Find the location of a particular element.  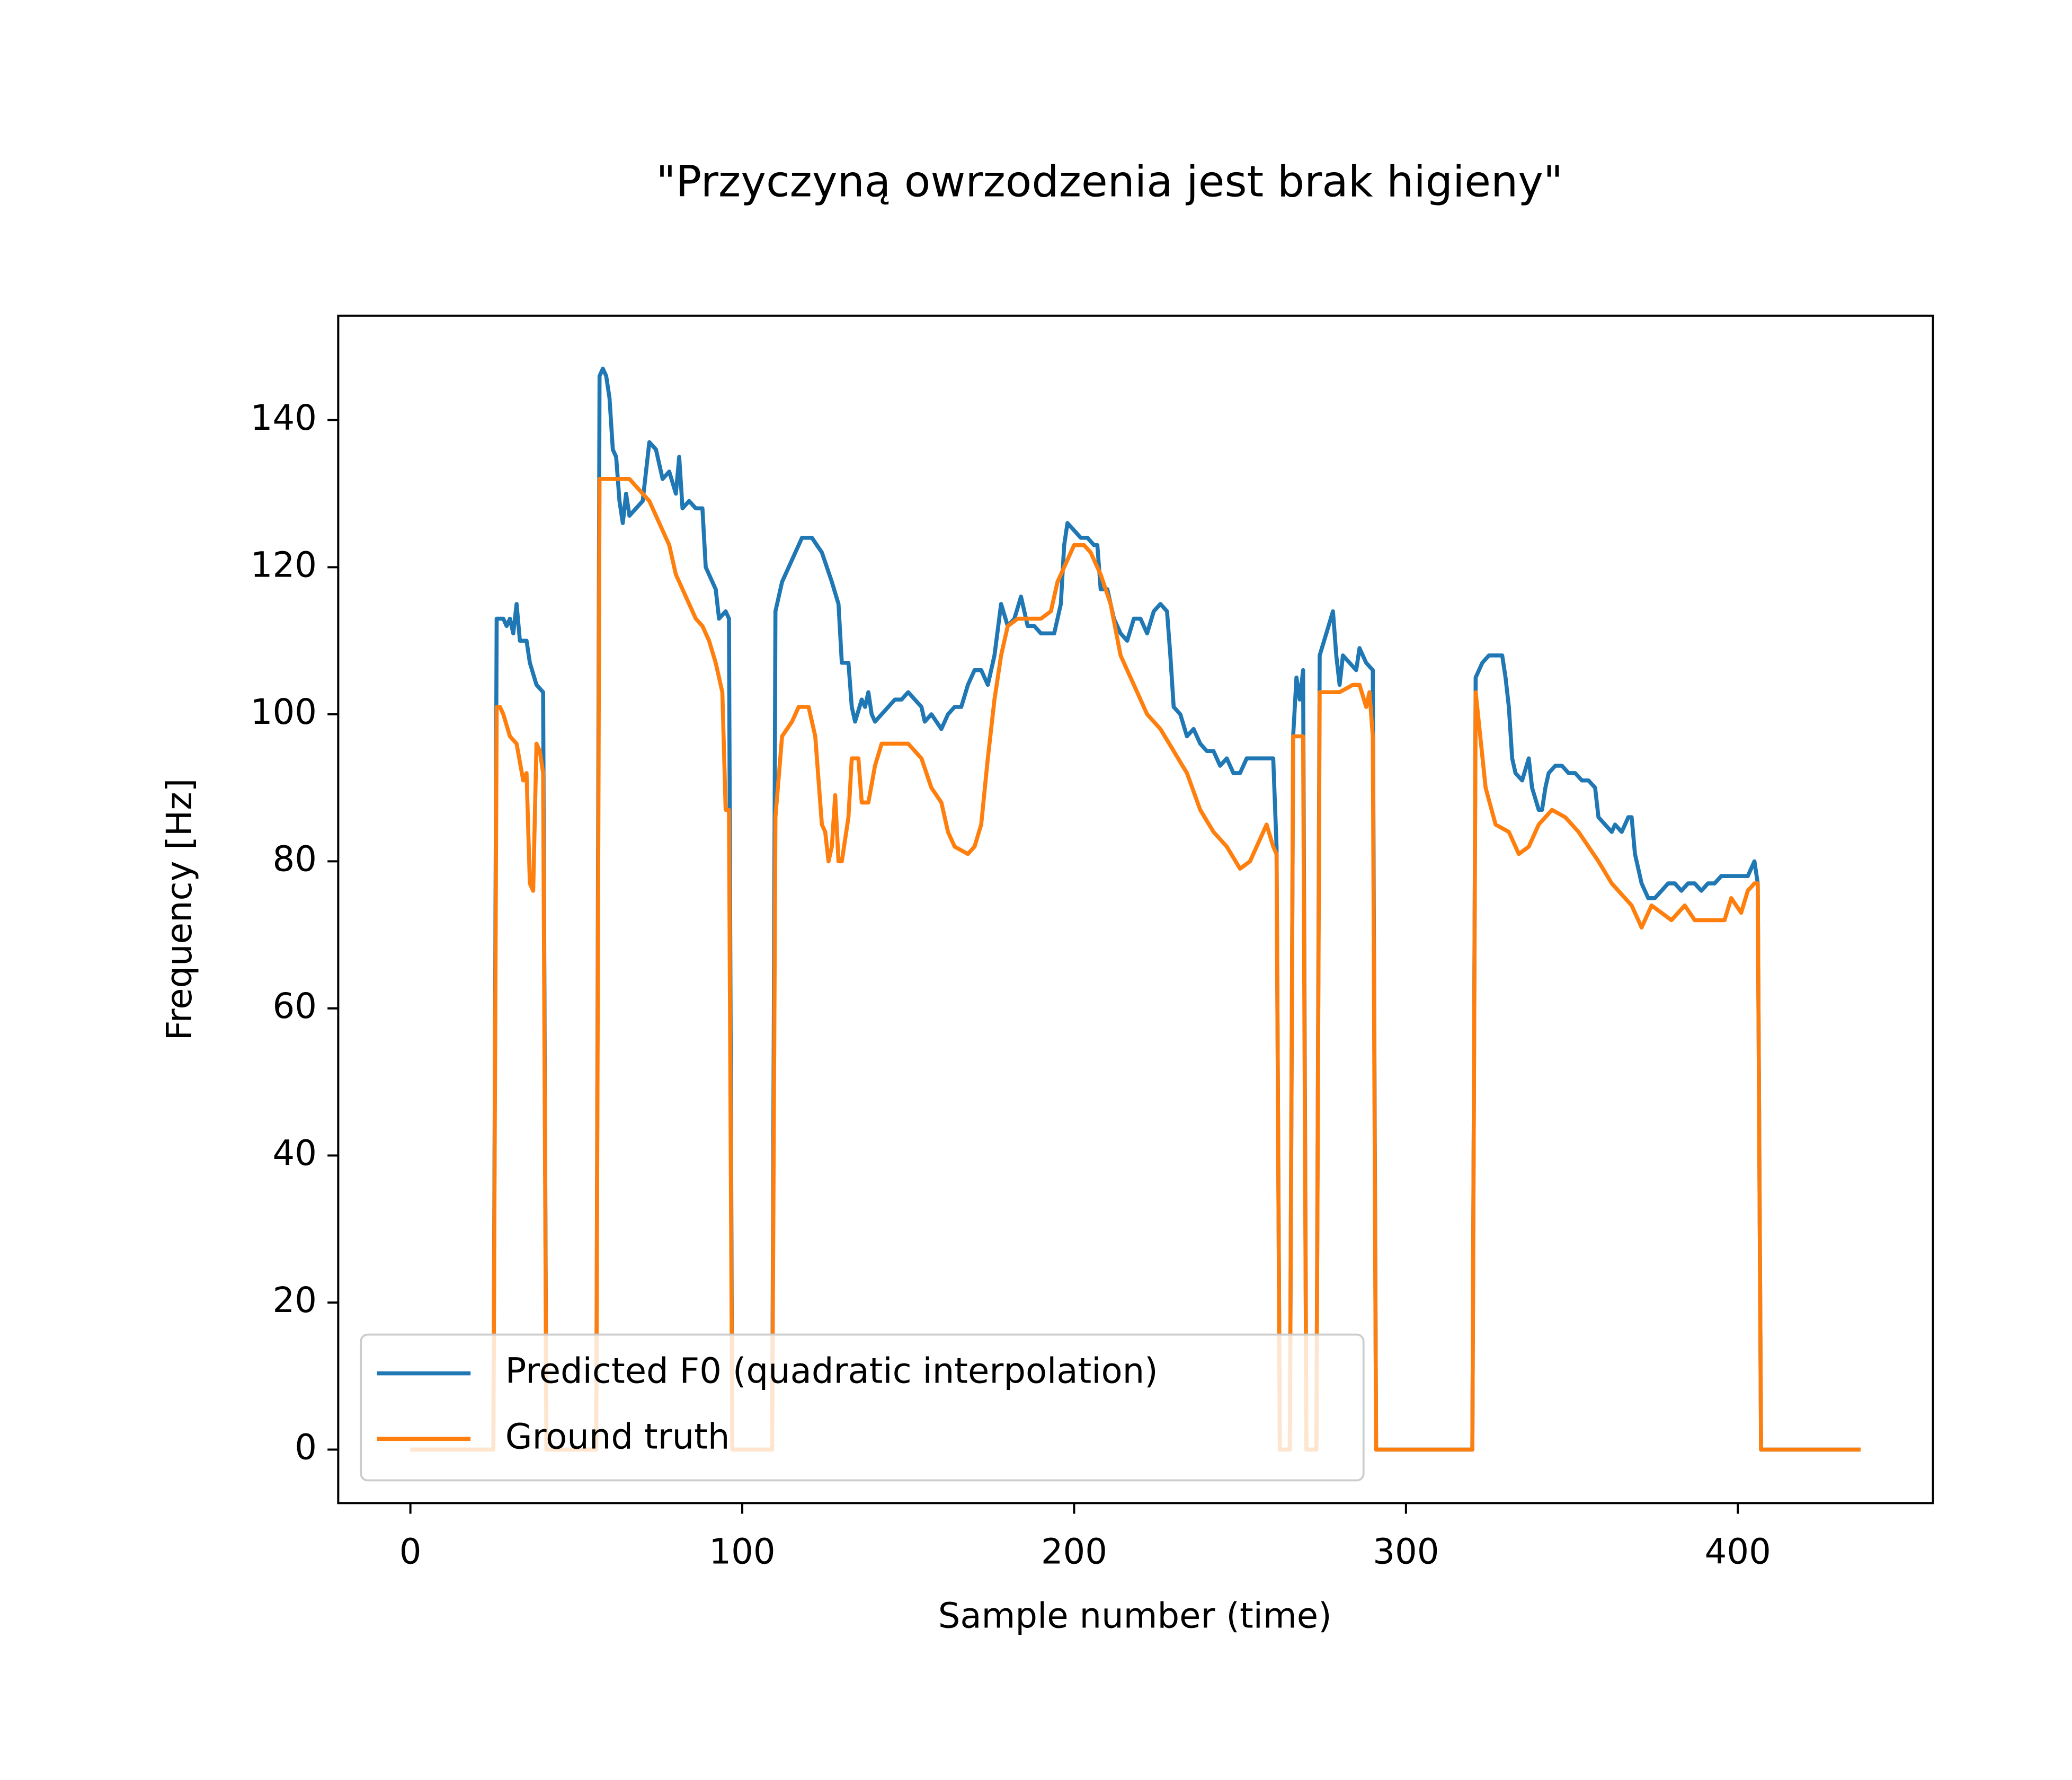

y-tick-label: 80 is located at coordinates (295, 859).